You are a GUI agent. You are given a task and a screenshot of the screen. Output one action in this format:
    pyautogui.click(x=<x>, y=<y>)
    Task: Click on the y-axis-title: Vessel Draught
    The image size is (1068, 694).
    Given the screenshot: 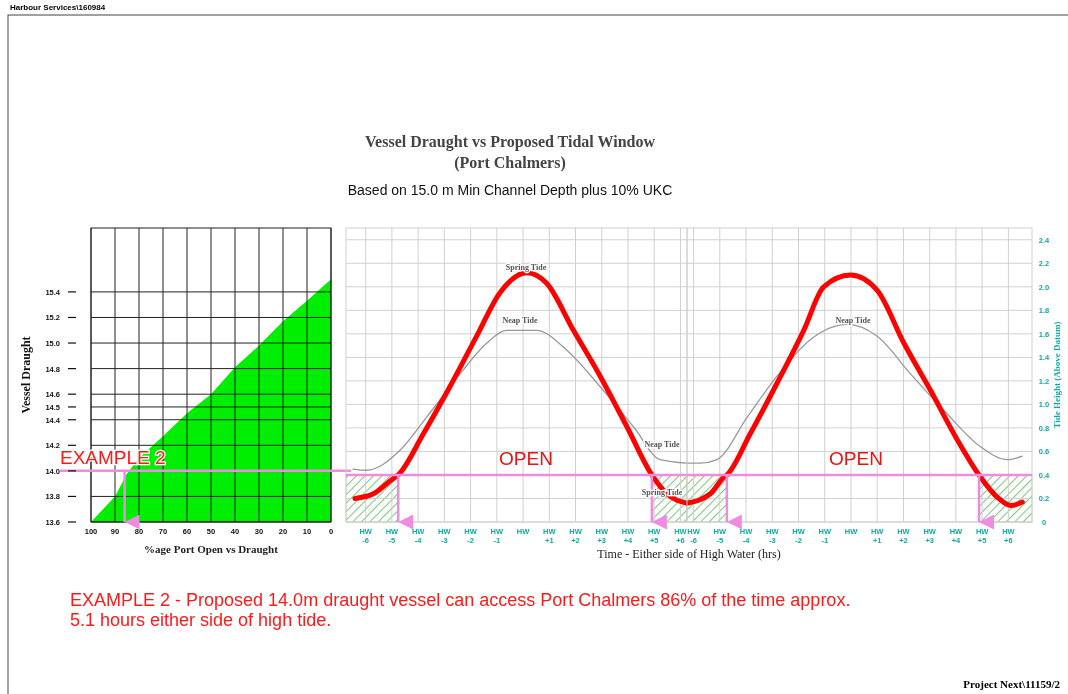 What is the action you would take?
    pyautogui.click(x=26, y=375)
    